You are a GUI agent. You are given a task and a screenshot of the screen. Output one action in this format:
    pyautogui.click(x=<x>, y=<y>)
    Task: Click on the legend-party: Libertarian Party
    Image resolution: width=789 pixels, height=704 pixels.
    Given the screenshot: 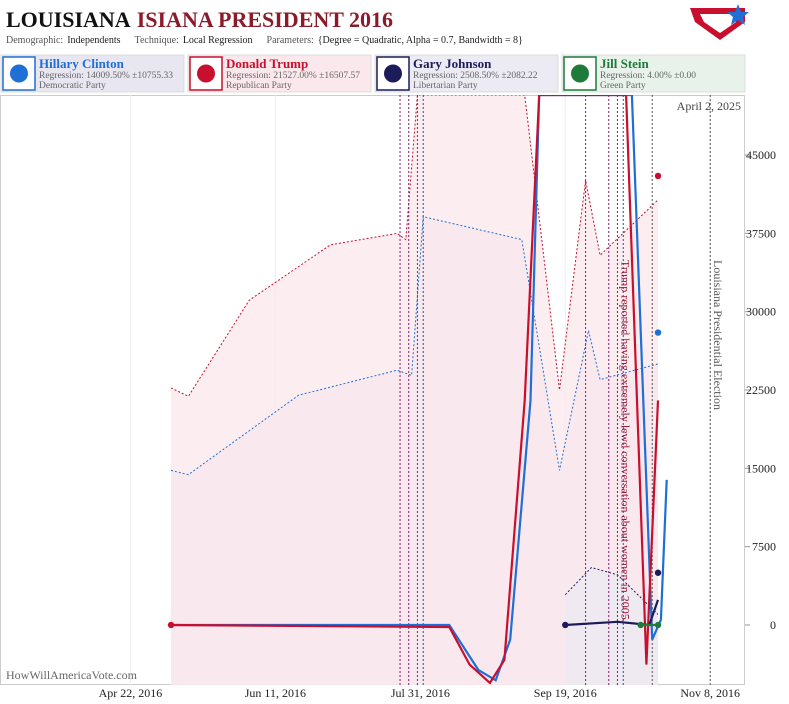 What is the action you would take?
    pyautogui.click(x=445, y=86)
    